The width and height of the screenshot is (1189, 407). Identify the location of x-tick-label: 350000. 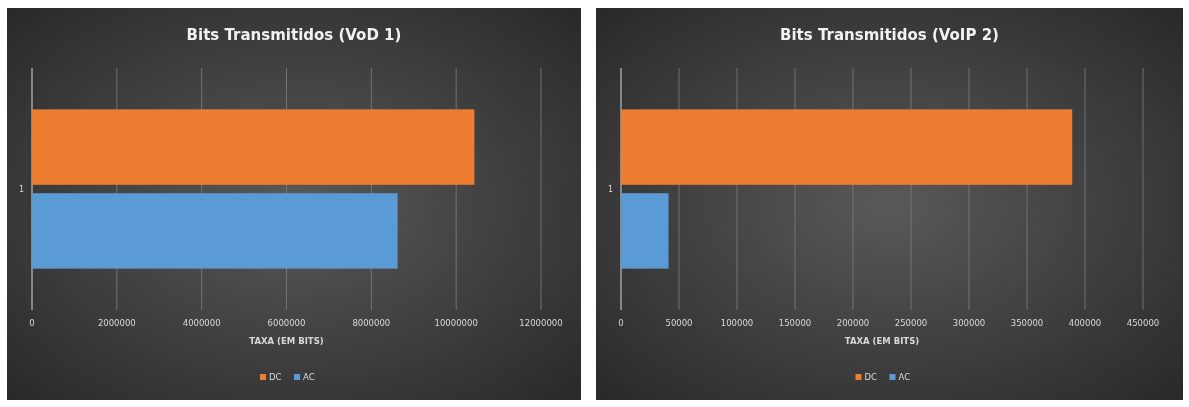
(1027, 323).